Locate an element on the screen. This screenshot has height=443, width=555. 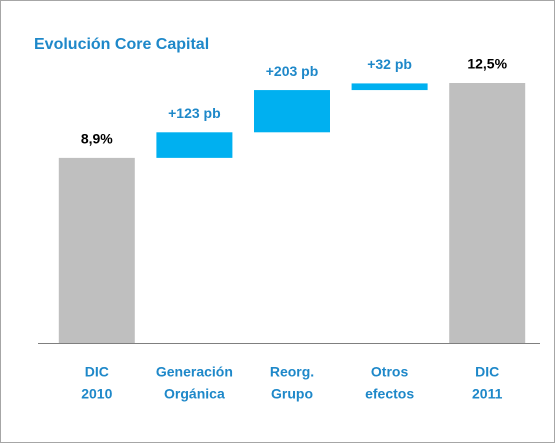
value-label: +32 pb is located at coordinates (389, 64).